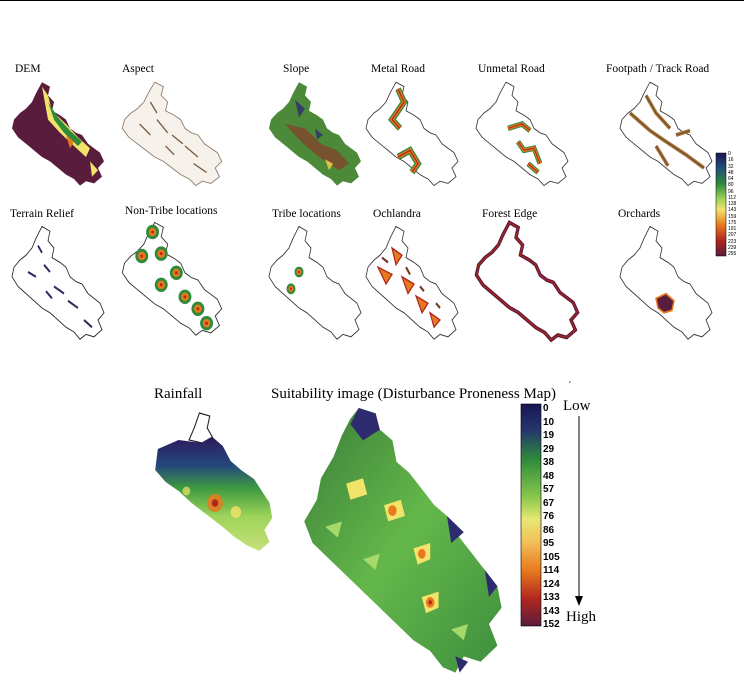 The width and height of the screenshot is (744, 686). Describe the element at coordinates (551, 597) in the screenshot. I see `big-legend-tick: 133` at that location.